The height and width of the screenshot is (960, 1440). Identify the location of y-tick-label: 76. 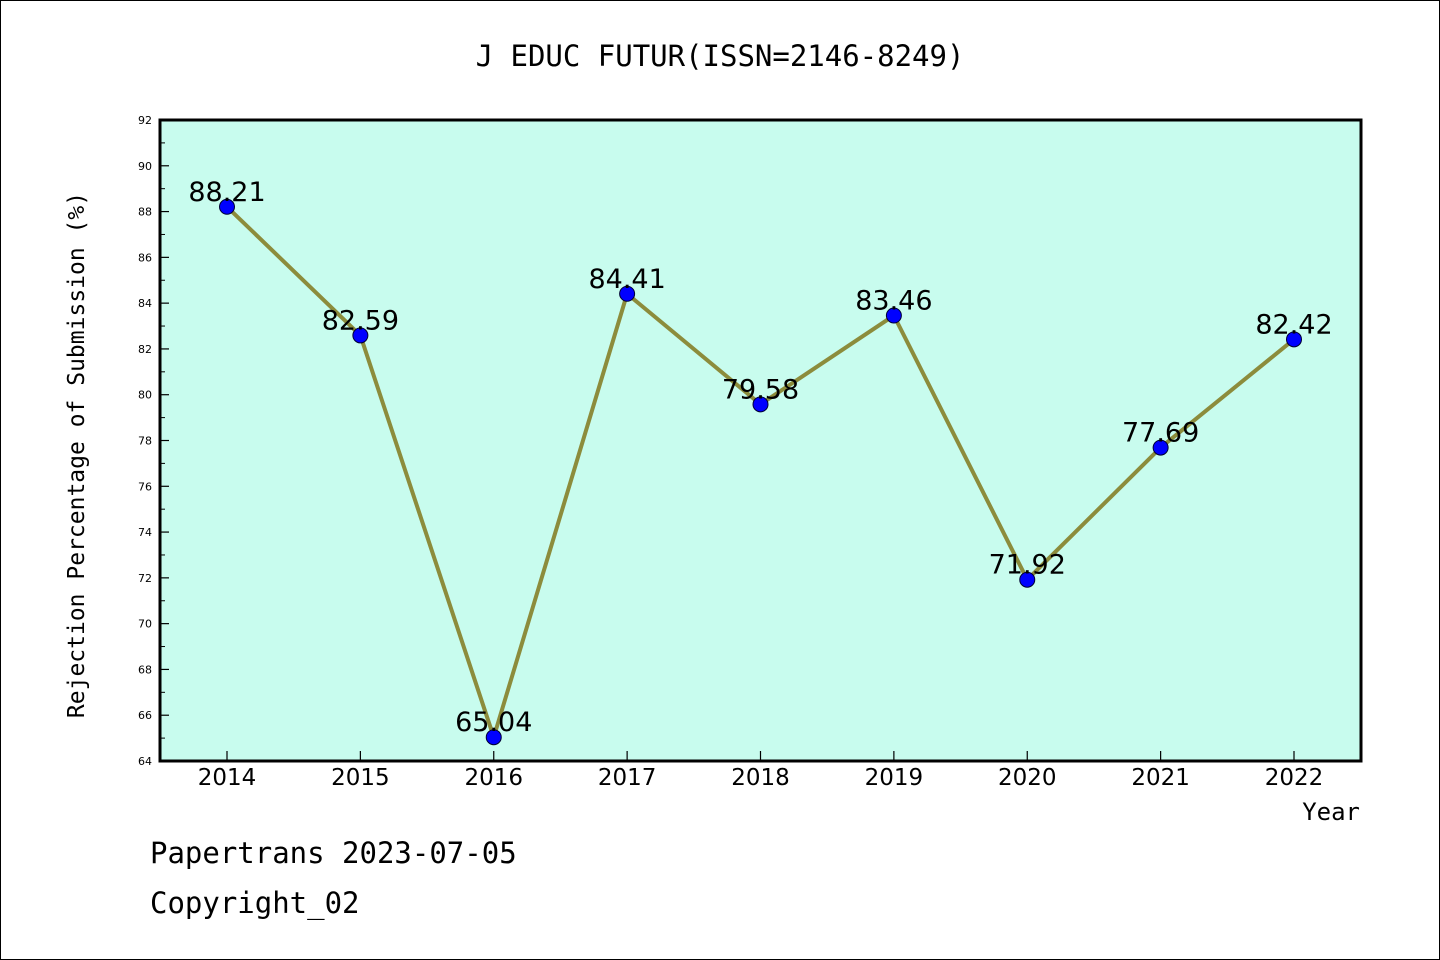
(145, 486).